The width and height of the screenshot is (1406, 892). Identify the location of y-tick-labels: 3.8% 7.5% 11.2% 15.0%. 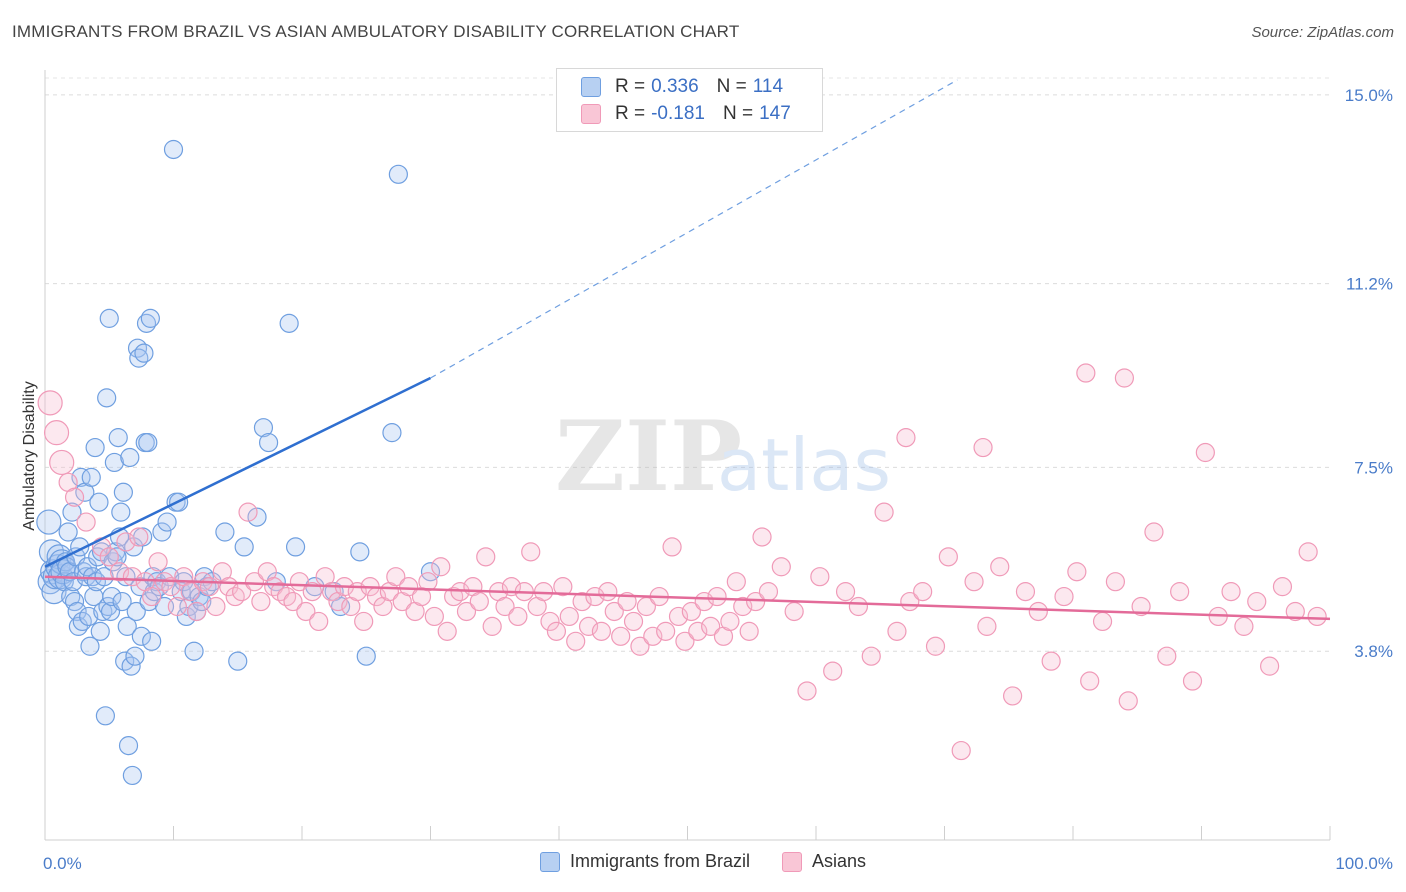
(1369, 373).